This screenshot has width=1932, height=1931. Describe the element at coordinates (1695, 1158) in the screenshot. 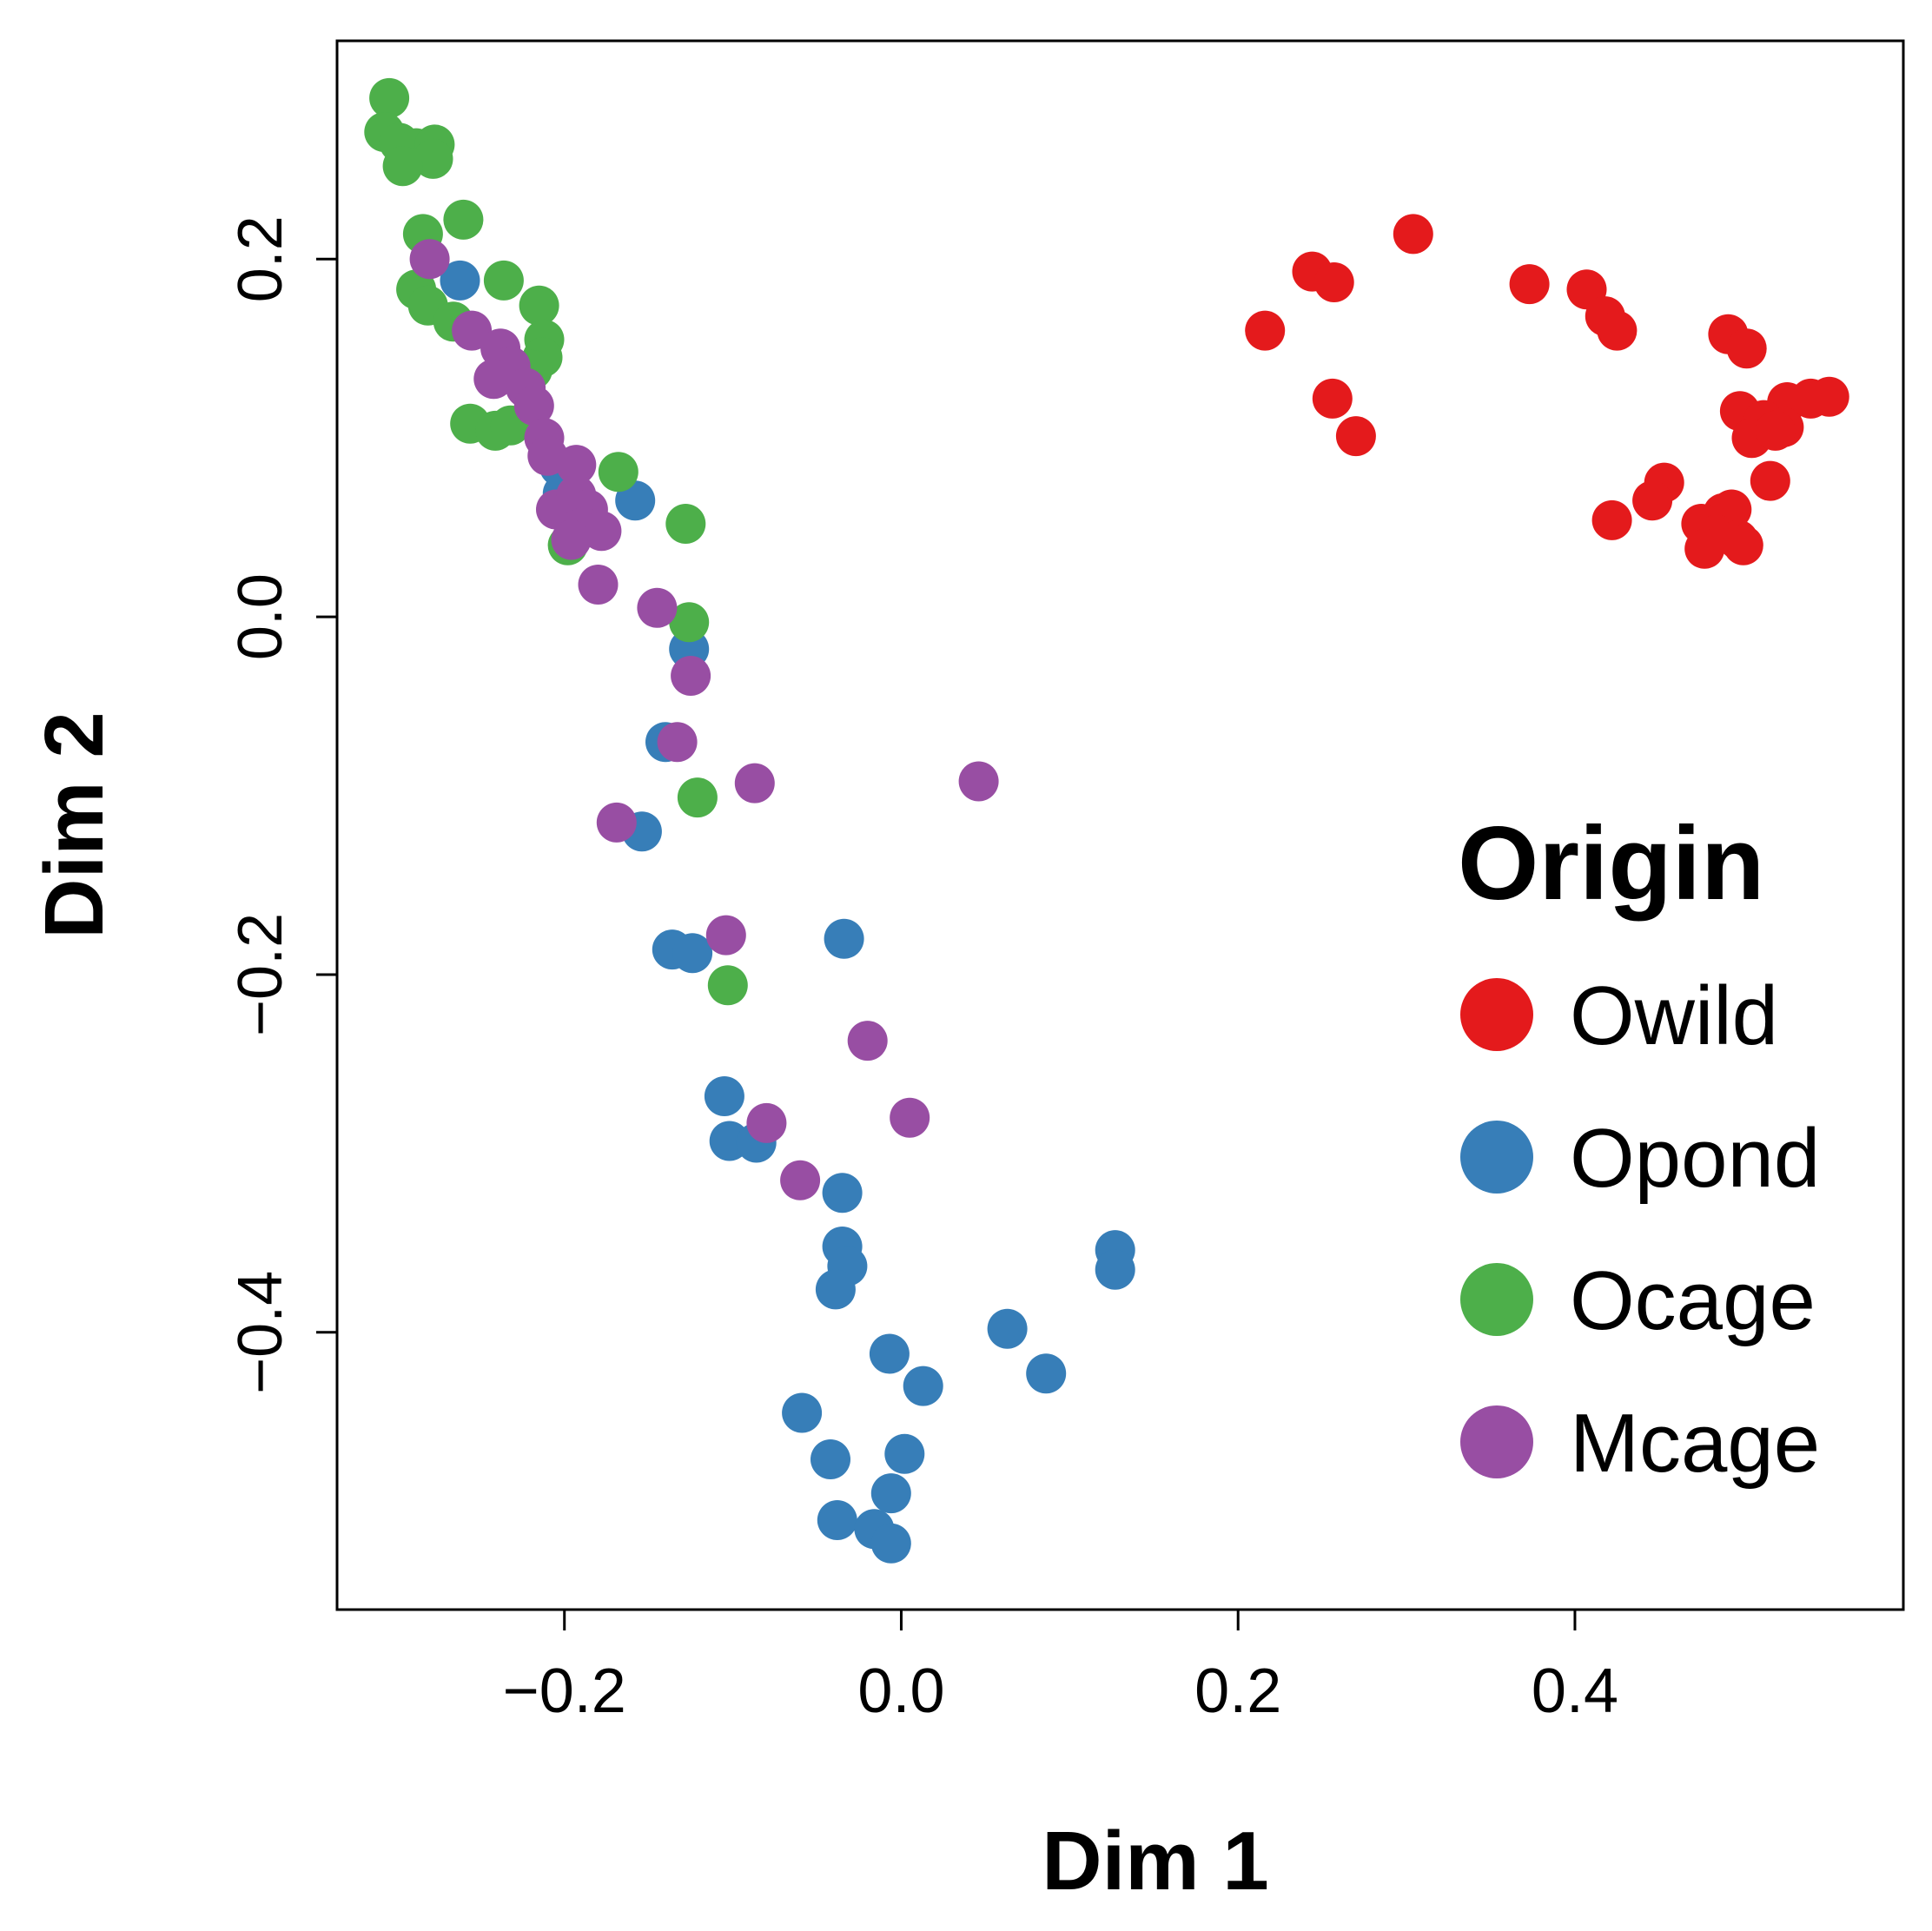

I see `legend-label: Opond` at that location.